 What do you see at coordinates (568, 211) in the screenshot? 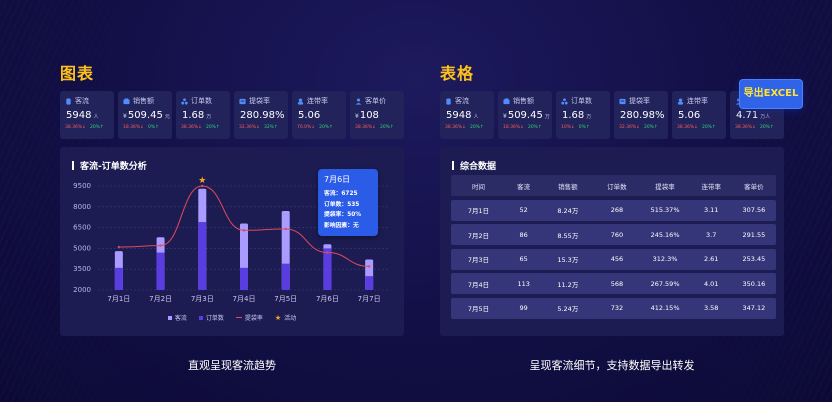
I see `table-cell: 8.24万` at bounding box center [568, 211].